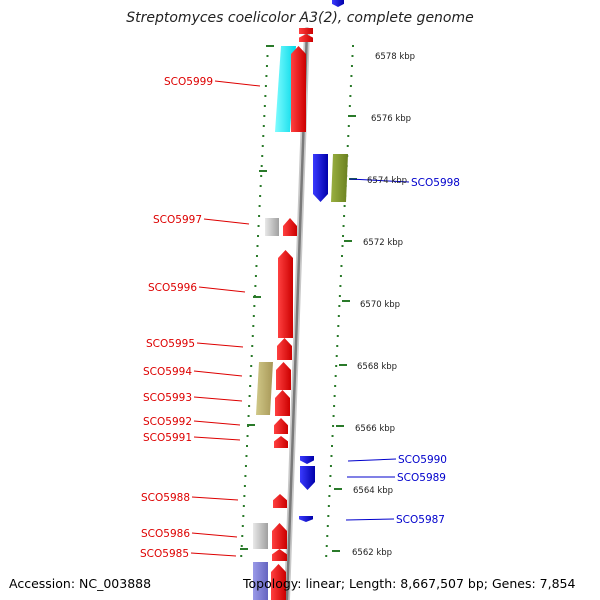 This screenshot has height=600, width=600. Describe the element at coordinates (377, 367) in the screenshot. I see `scale-label: 6568 kbp` at that location.